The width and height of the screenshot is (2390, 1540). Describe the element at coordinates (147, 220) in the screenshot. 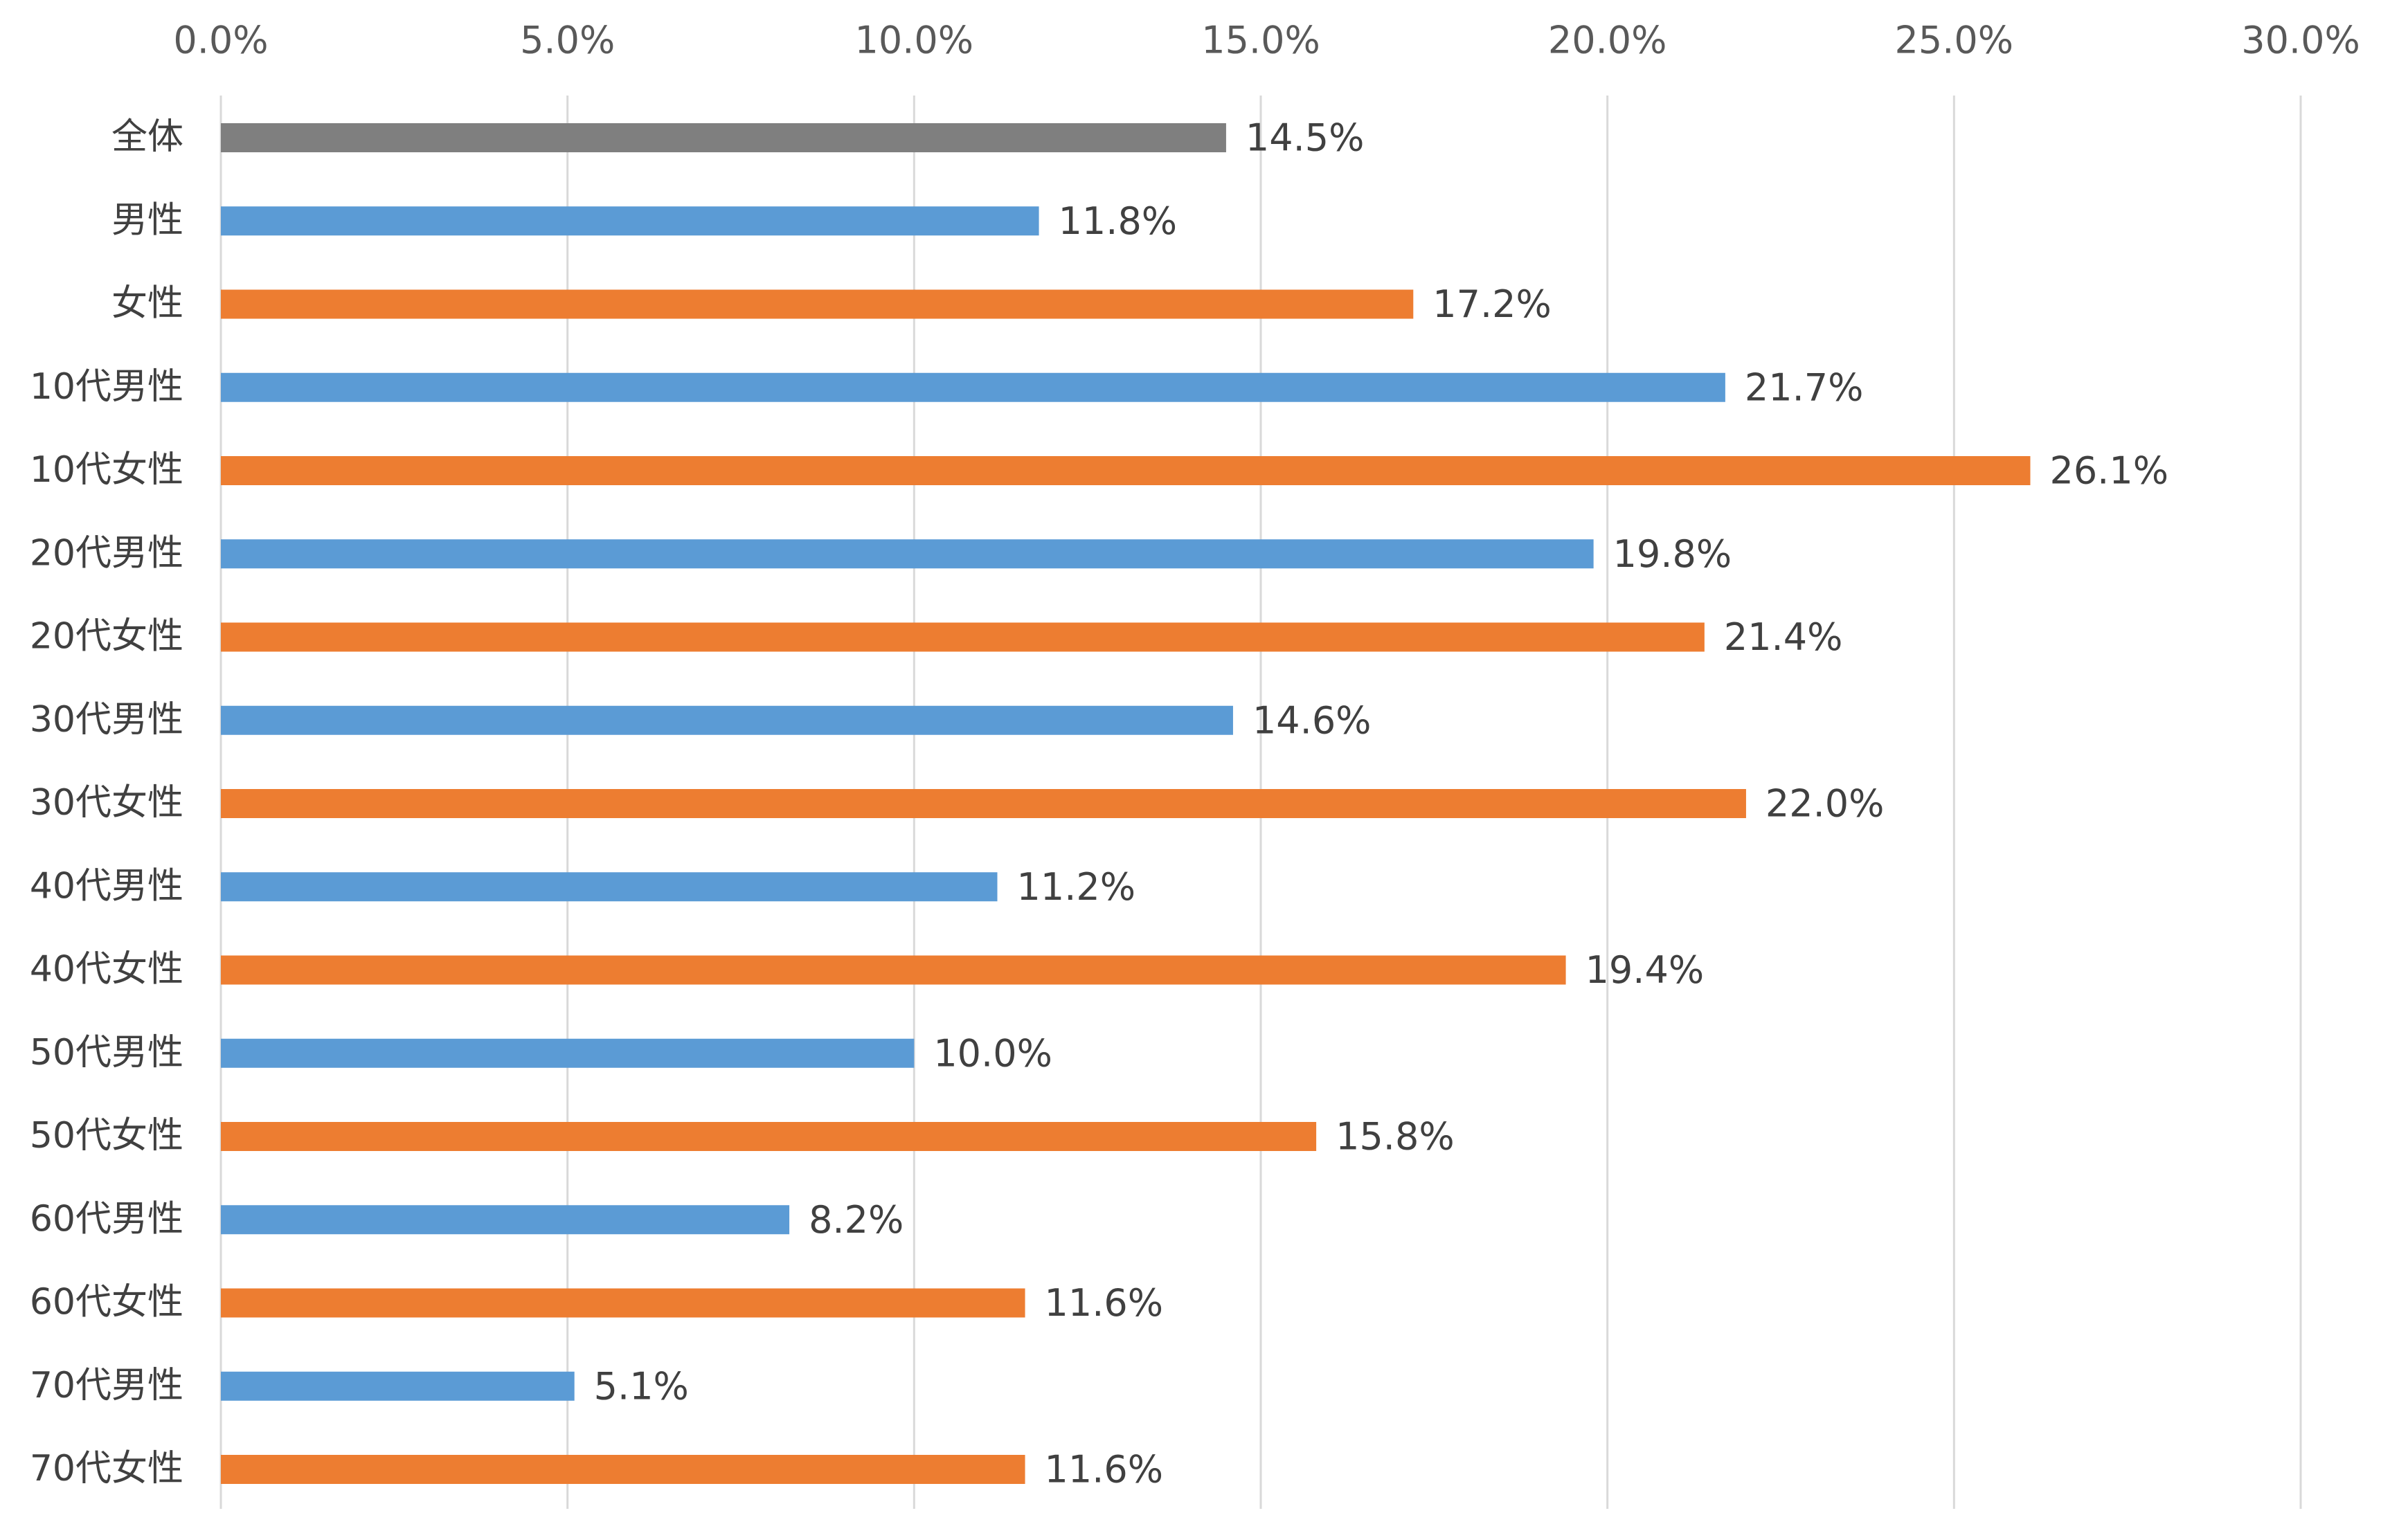

I see `category-label: 男性` at that location.